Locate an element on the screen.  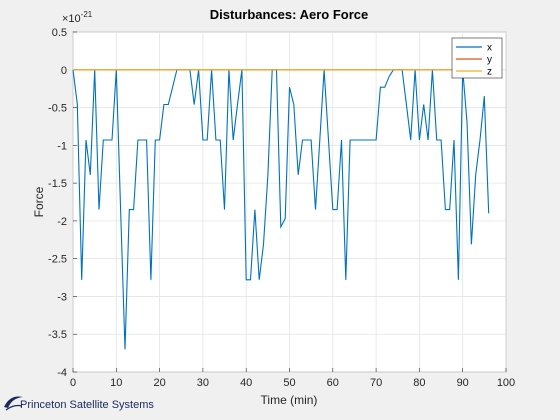
x-tick-label: 100 is located at coordinates (506, 383).